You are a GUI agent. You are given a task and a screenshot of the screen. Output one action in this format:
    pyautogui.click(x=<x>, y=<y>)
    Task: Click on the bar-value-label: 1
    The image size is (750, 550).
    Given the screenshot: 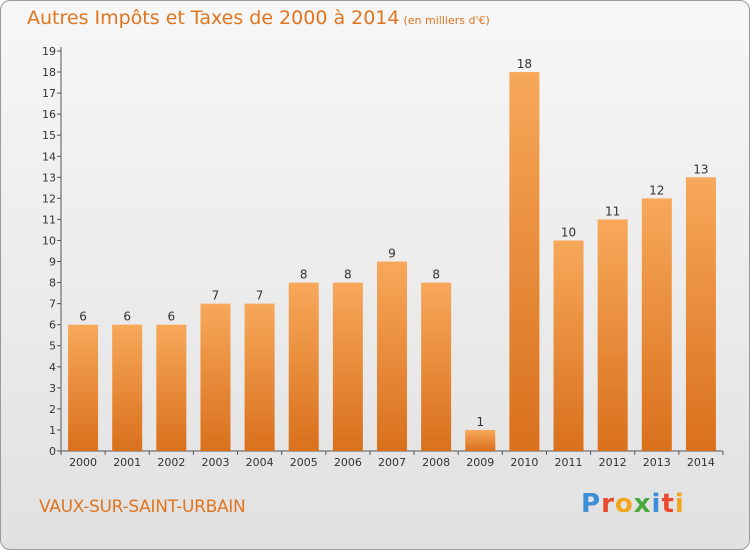 What is the action you would take?
    pyautogui.click(x=480, y=422)
    